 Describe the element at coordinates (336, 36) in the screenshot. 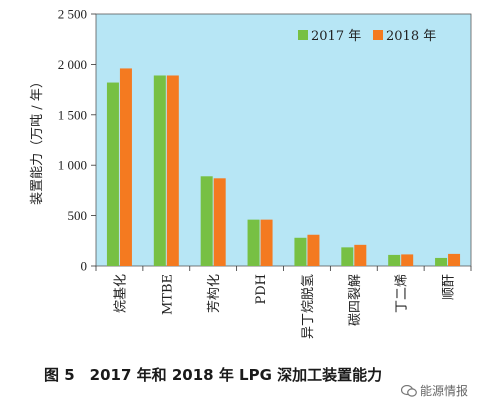

I see `legend-label: 2017 年` at that location.